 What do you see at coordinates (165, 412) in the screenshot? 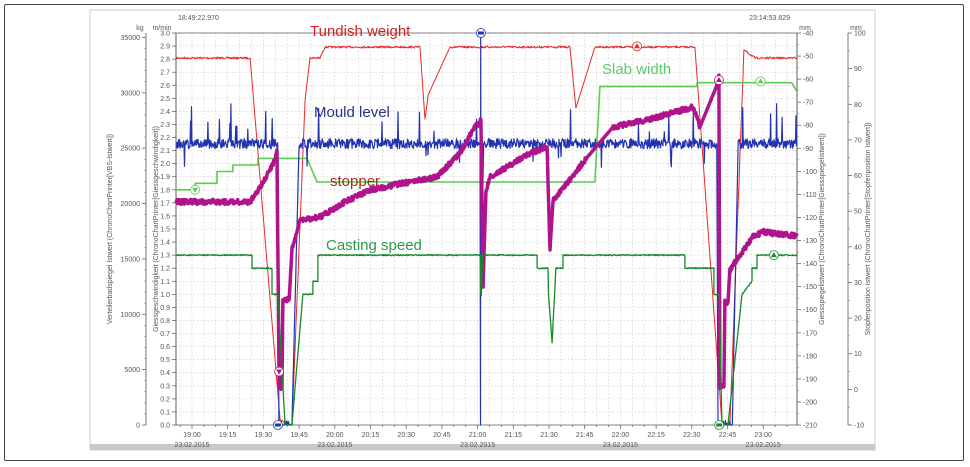
I see `y-tick-label: 0.1` at bounding box center [165, 412].